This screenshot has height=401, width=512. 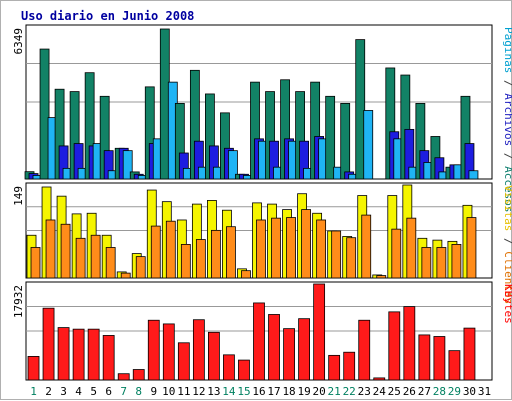 I want to click on panel-visitors-legend-part-1: /, so click(x=507, y=241).